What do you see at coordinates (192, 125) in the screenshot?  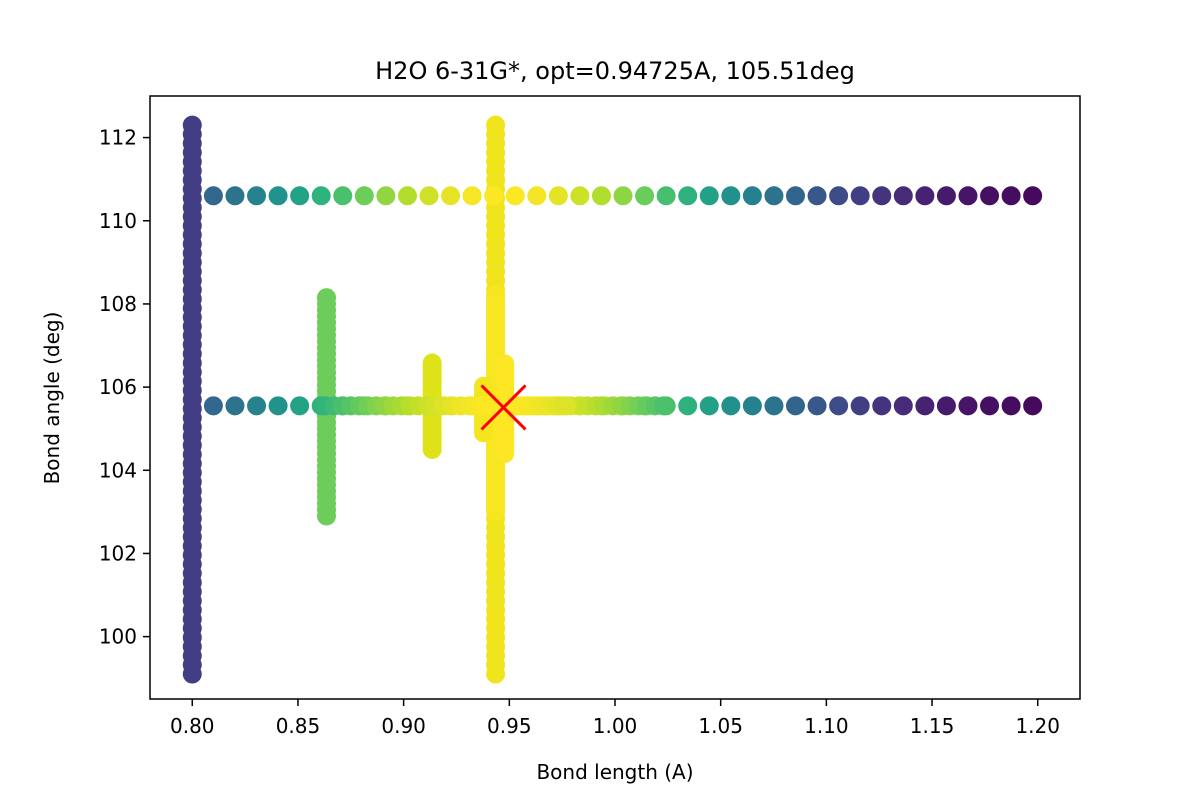 I see `scan-0-point` at bounding box center [192, 125].